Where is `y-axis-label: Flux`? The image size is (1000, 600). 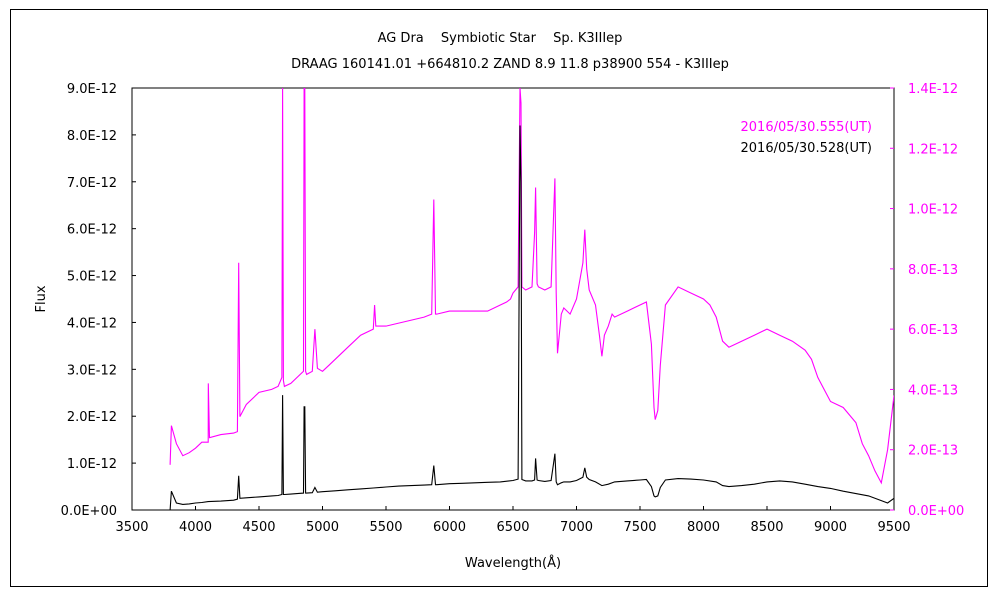
y-axis-label: Flux is located at coordinates (41, 298).